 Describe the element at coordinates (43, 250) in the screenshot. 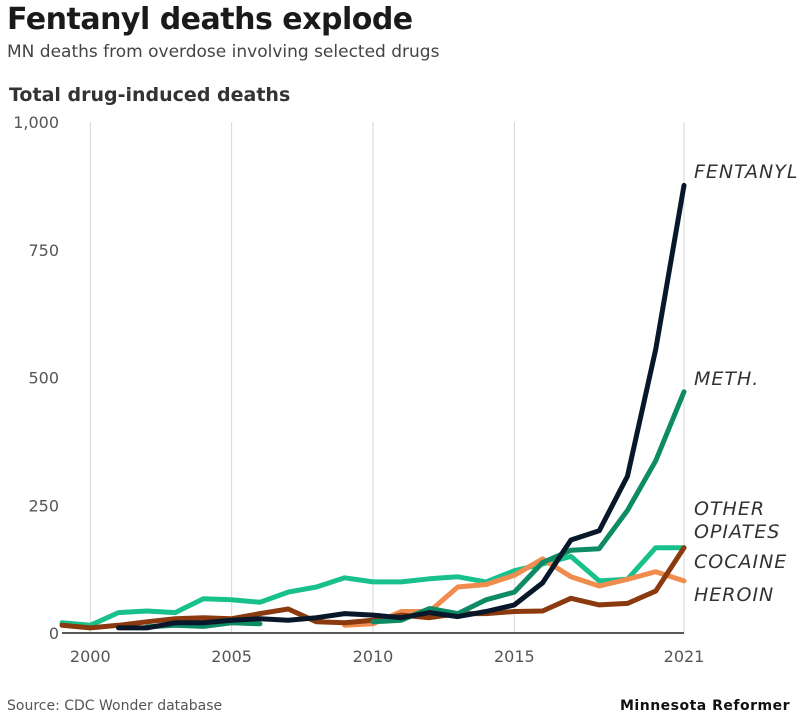

I see `y-tick-label: 750` at that location.